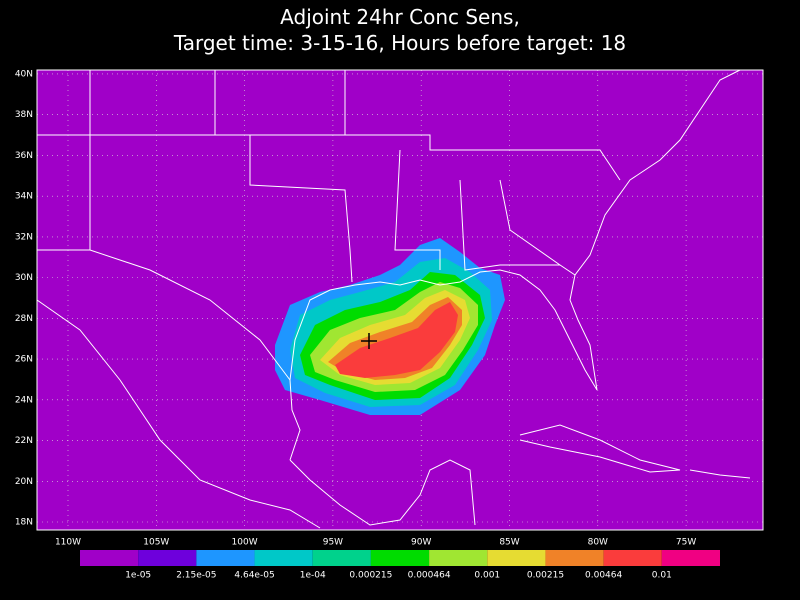 This screenshot has width=800, height=600. I want to click on lat-label: 22N, so click(24, 441).